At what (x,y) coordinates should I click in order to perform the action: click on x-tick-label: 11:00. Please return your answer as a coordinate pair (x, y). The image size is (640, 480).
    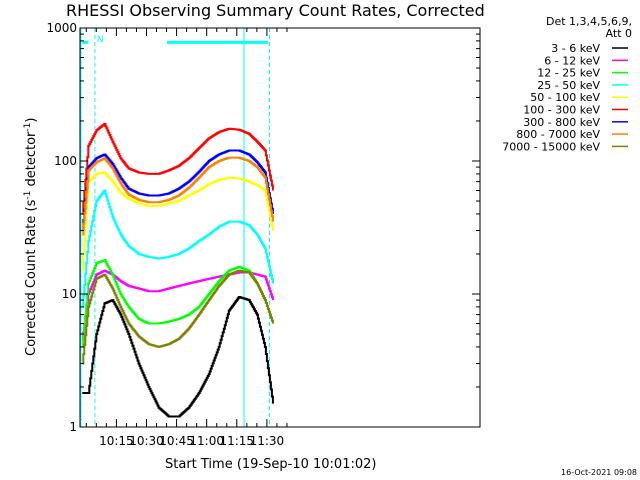
    Looking at the image, I should click on (206, 441).